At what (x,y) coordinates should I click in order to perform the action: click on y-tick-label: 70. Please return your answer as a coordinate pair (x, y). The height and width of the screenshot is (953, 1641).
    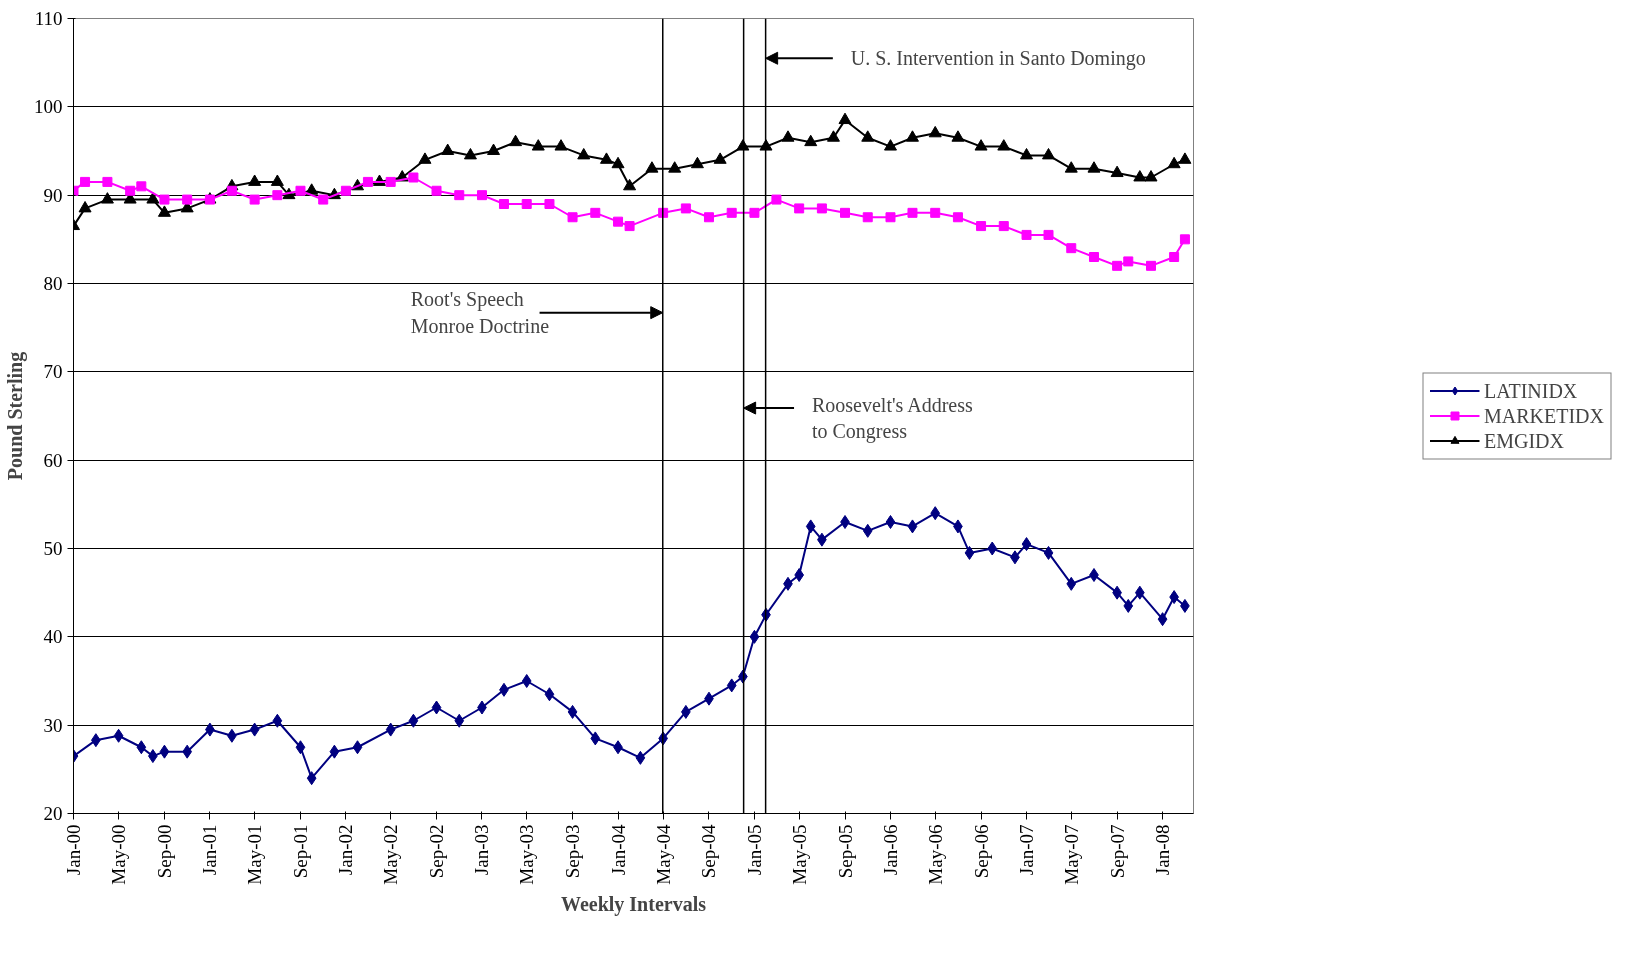
    Looking at the image, I should click on (53, 372).